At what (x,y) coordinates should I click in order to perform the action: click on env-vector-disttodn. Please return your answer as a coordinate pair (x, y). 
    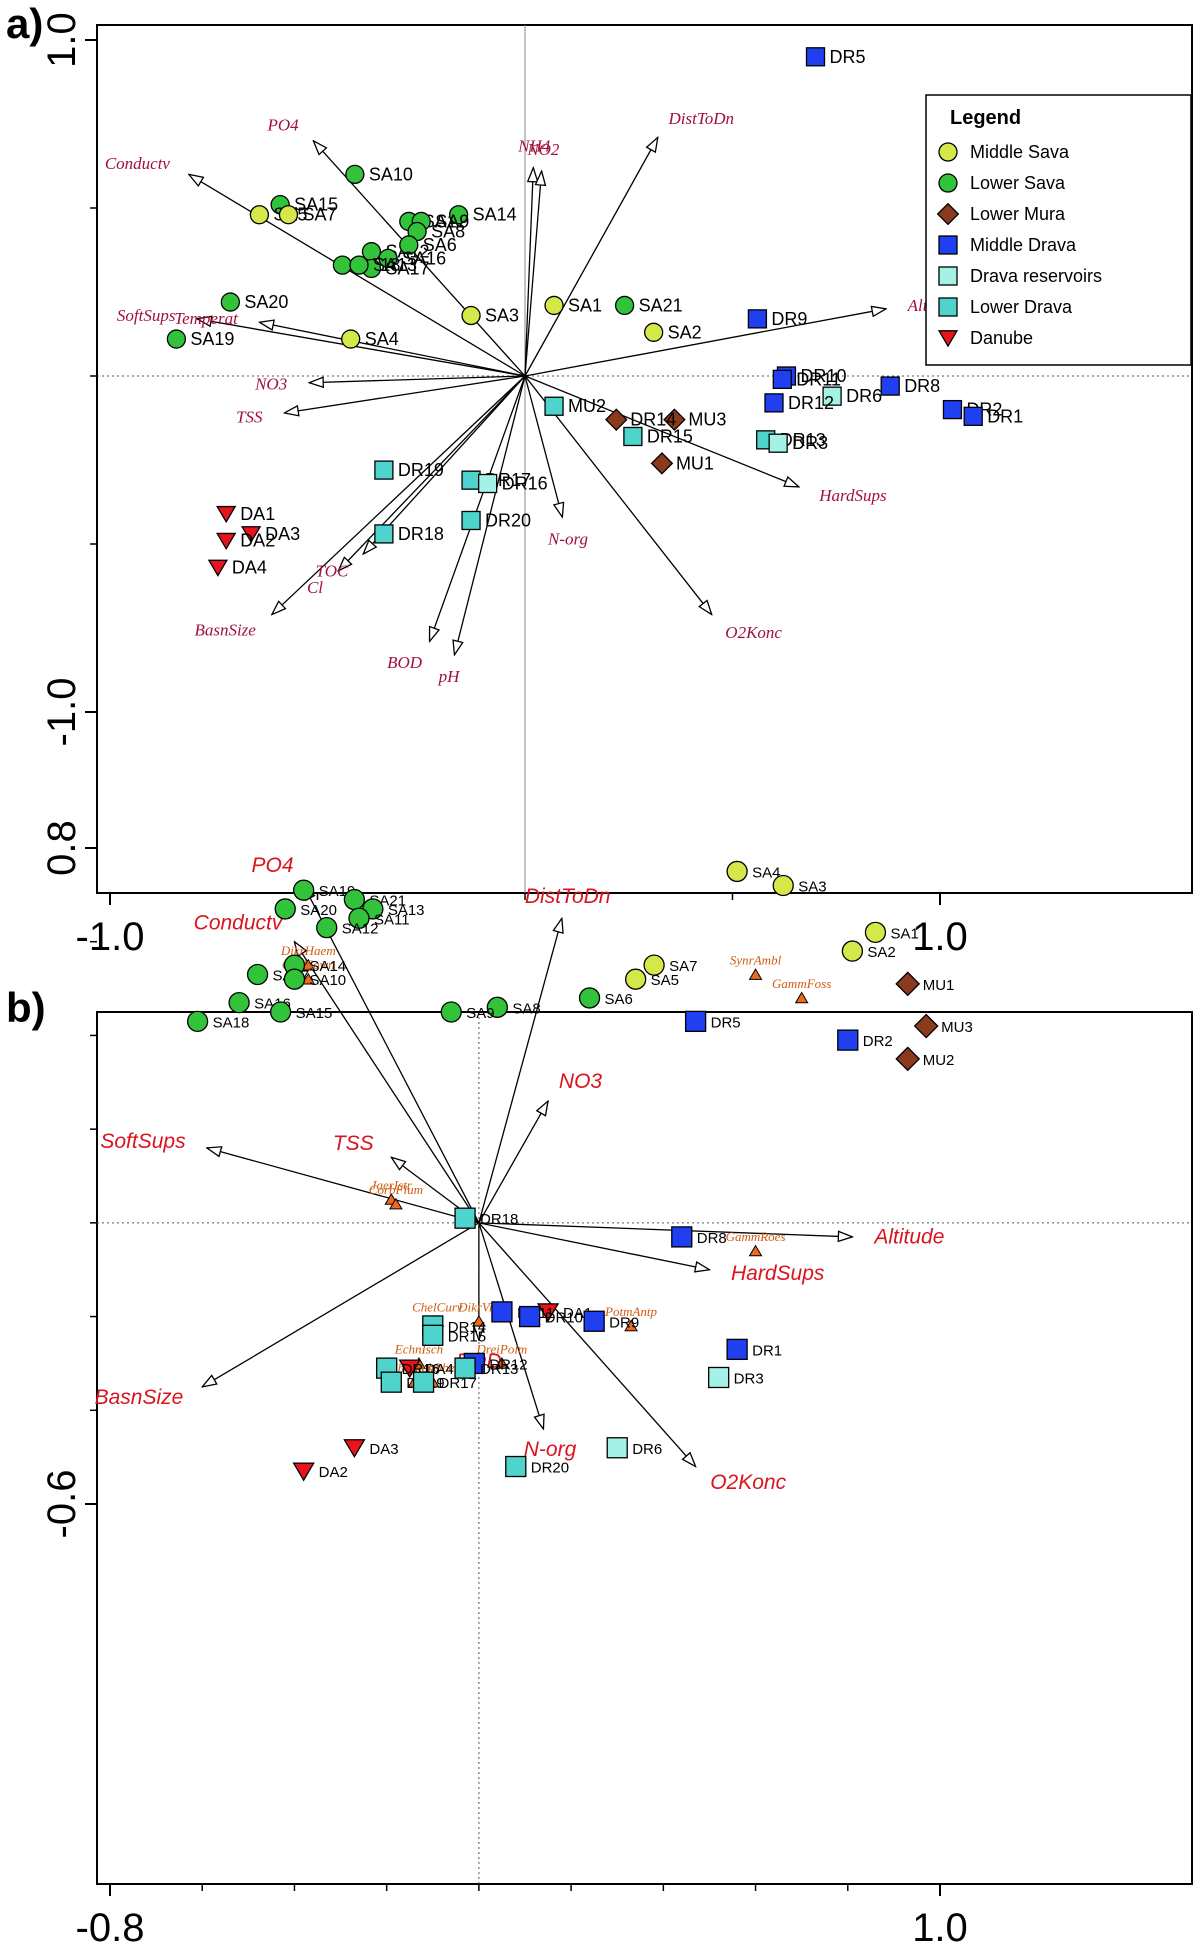
    Looking at the image, I should click on (520, 1071).